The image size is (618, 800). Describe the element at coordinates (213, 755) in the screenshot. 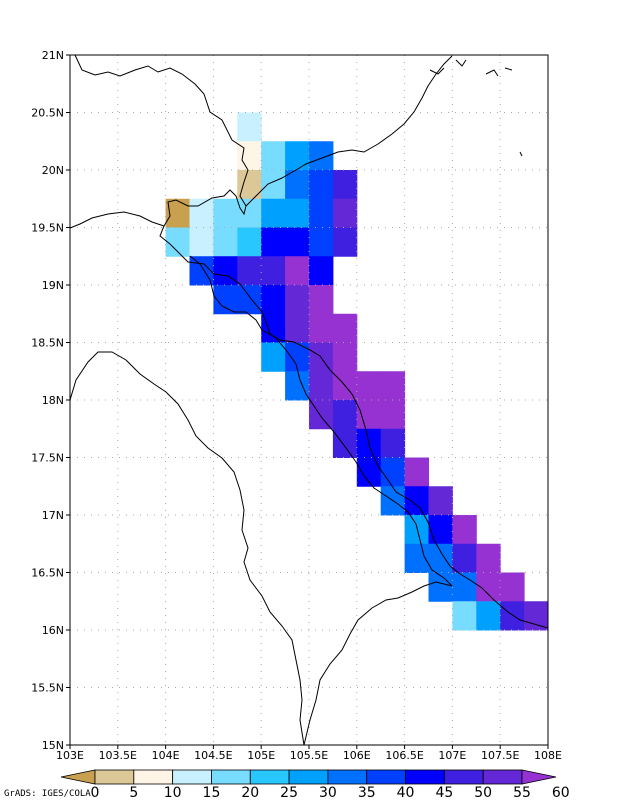

I see `x-tick-label: 104.5E` at that location.